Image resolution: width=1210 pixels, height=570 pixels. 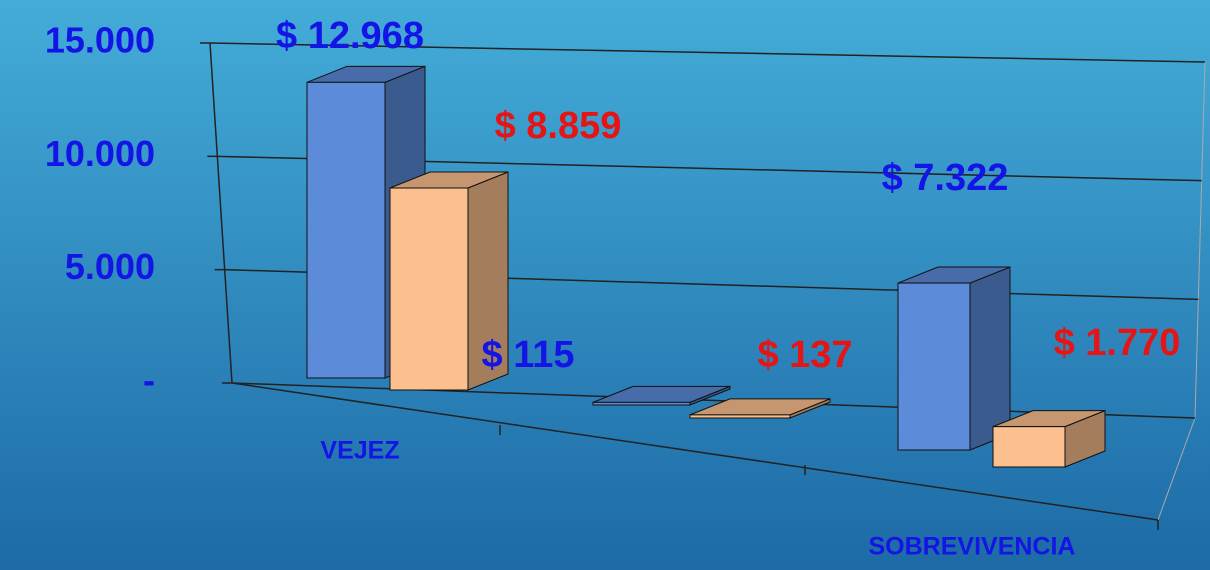 What do you see at coordinates (100, 40) in the screenshot?
I see `y-tick-label: 15.000` at bounding box center [100, 40].